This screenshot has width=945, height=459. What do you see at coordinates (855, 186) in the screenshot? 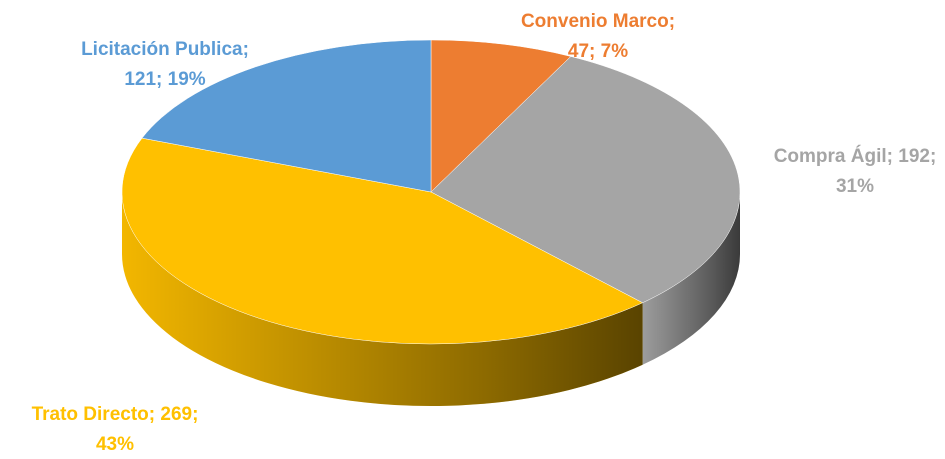
I see `data-label: 31%` at bounding box center [855, 186].